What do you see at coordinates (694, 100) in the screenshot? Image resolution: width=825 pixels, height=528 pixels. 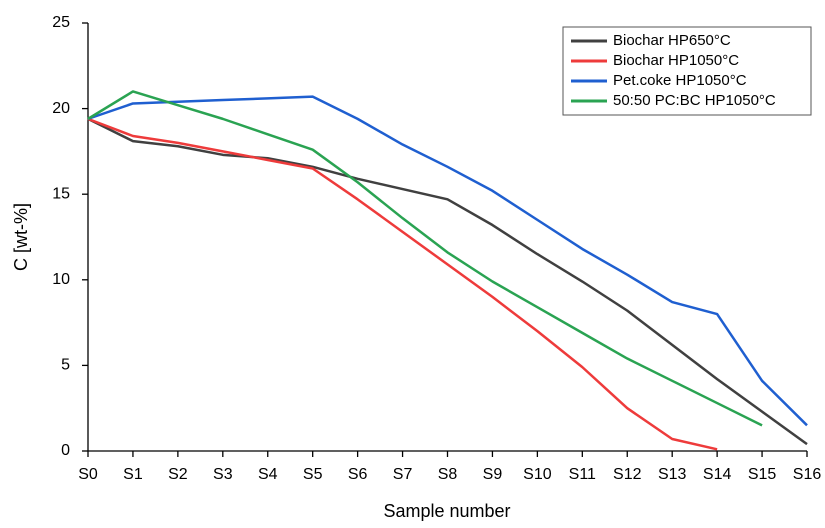 I see `legend-label: 50:50 PC:BC HP1050°C` at bounding box center [694, 100].